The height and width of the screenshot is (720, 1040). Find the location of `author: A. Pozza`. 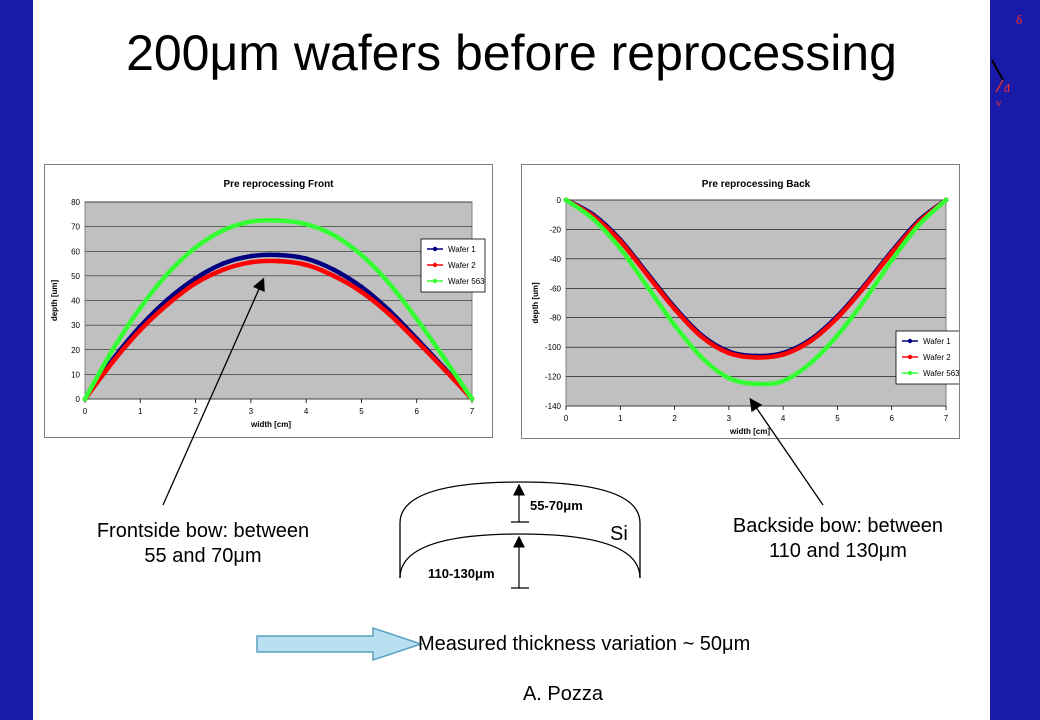

author: A. Pozza is located at coordinates (563, 694).